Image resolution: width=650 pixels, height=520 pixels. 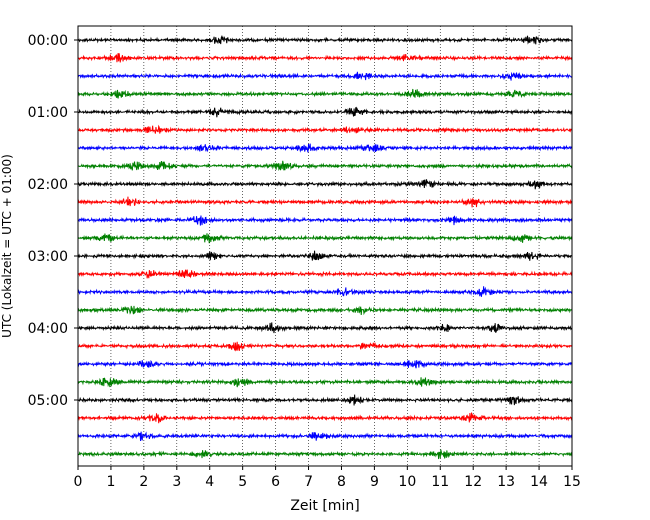 What do you see at coordinates (308, 482) in the screenshot?
I see `x-tick-label: 7` at bounding box center [308, 482].